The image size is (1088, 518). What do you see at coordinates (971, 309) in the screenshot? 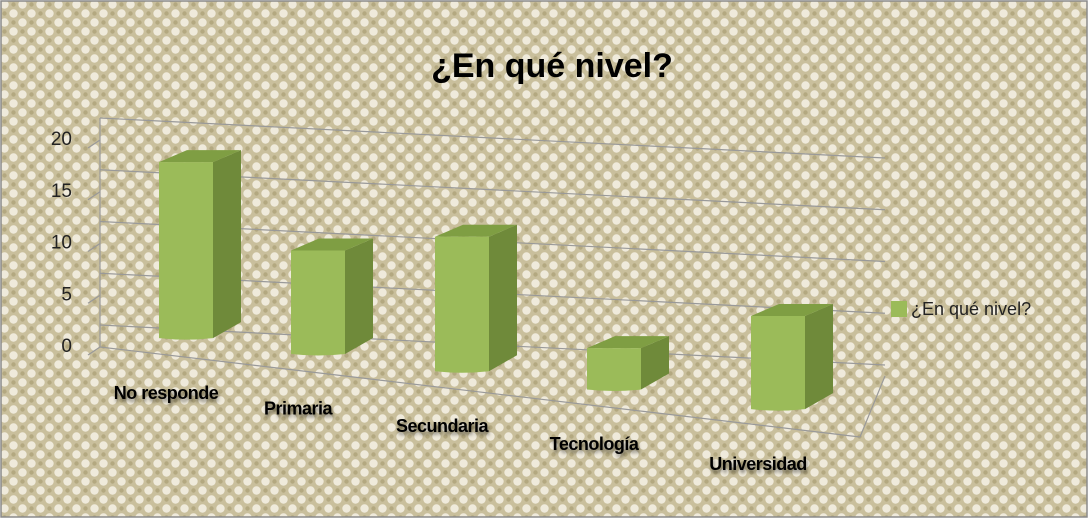
I see `legend-label: ¿En qué nivel?` at bounding box center [971, 309].